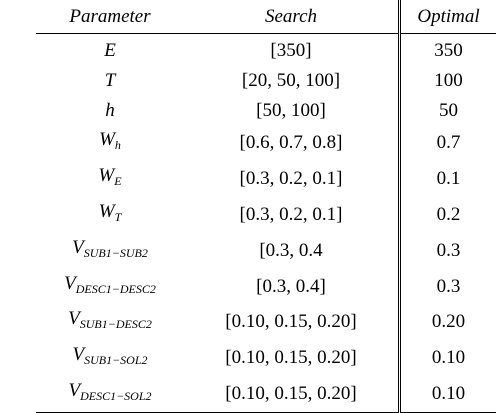 This screenshot has height=413, width=502. I want to click on optimal-cell: 0.1, so click(448, 179).